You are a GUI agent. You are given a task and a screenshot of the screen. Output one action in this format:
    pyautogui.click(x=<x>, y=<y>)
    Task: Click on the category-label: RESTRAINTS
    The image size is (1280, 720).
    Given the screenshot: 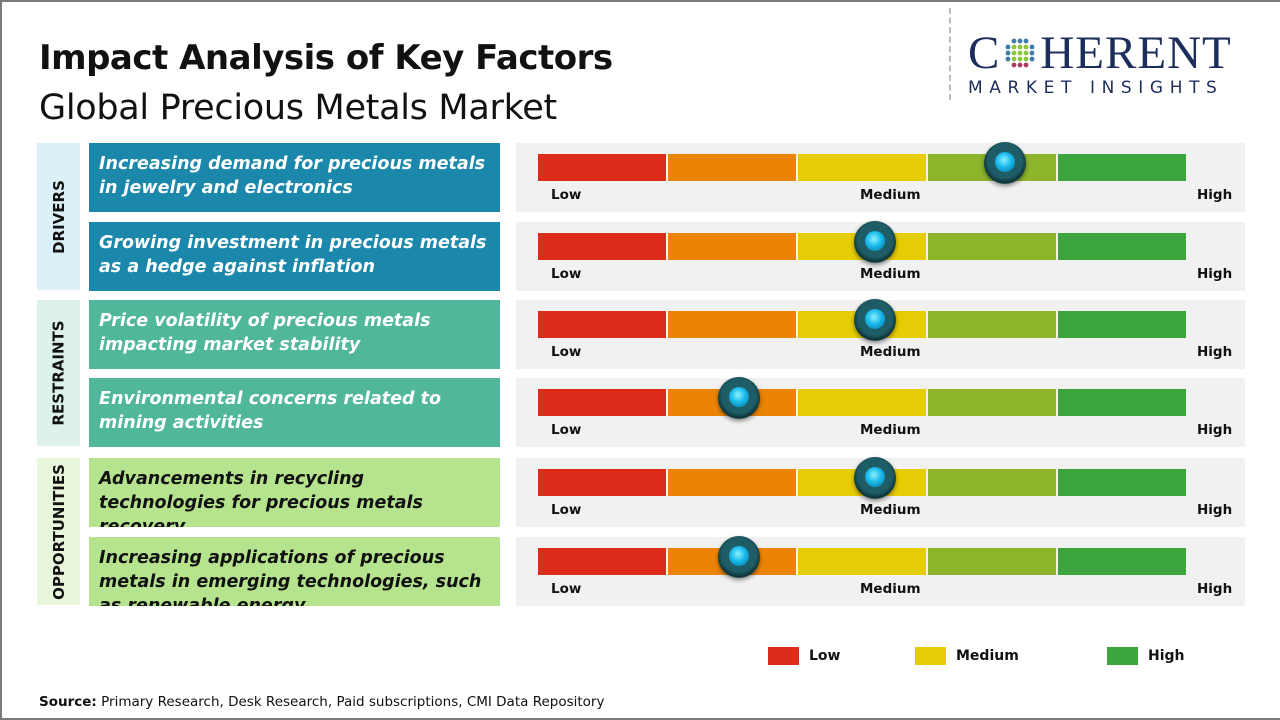 What is the action you would take?
    pyautogui.click(x=58, y=373)
    